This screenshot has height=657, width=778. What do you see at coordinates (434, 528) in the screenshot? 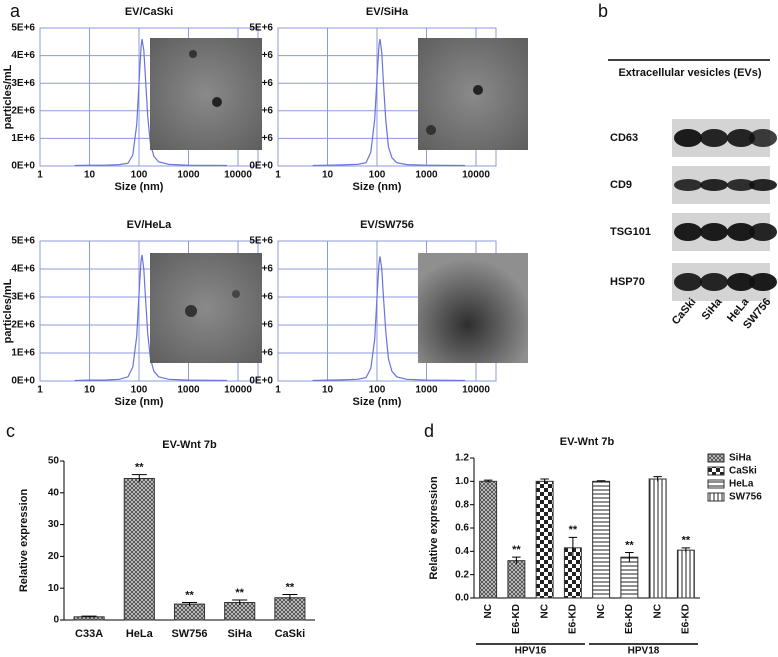
I see `y-axis-label: Relative expression` at bounding box center [434, 528].